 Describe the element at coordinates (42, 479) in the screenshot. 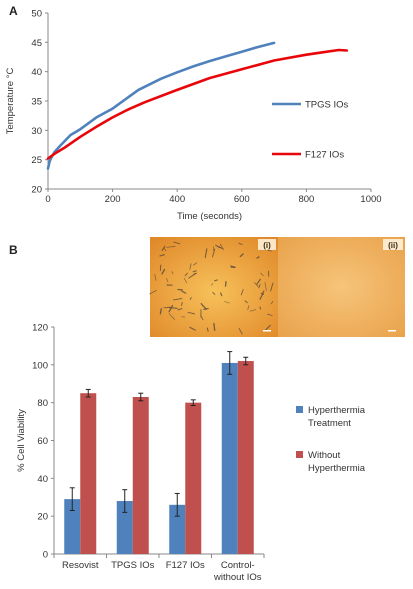

I see `chart-b-y-tick-label: 40` at that location.